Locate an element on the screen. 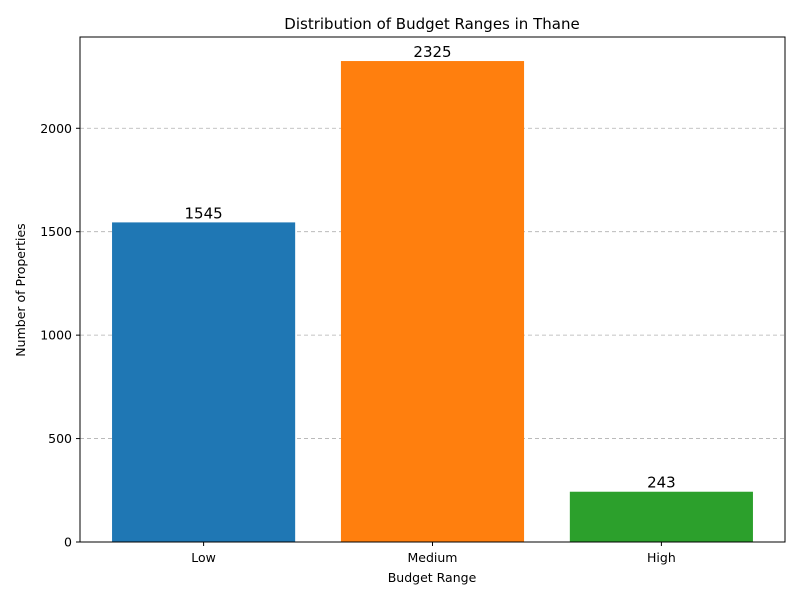 The height and width of the screenshot is (604, 800). y-tick-label: 2000 is located at coordinates (56, 128).